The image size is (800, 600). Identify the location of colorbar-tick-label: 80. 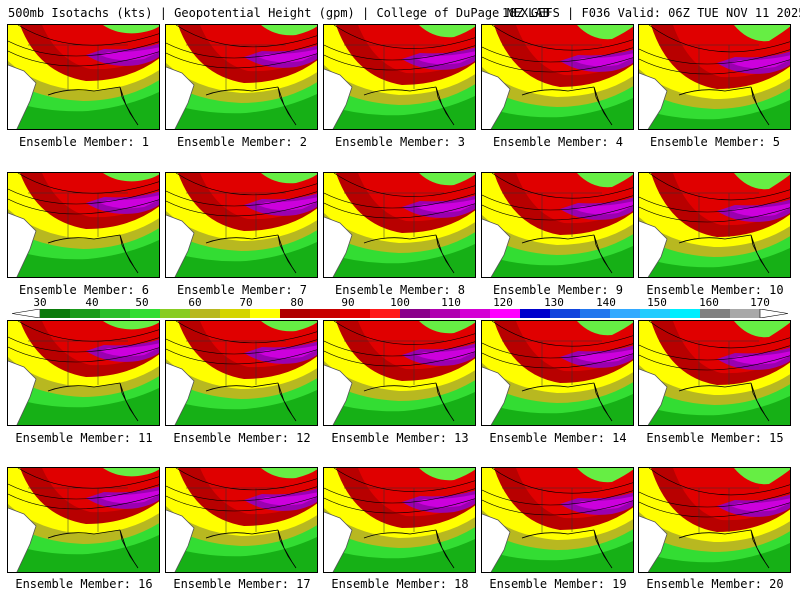
(297, 302).